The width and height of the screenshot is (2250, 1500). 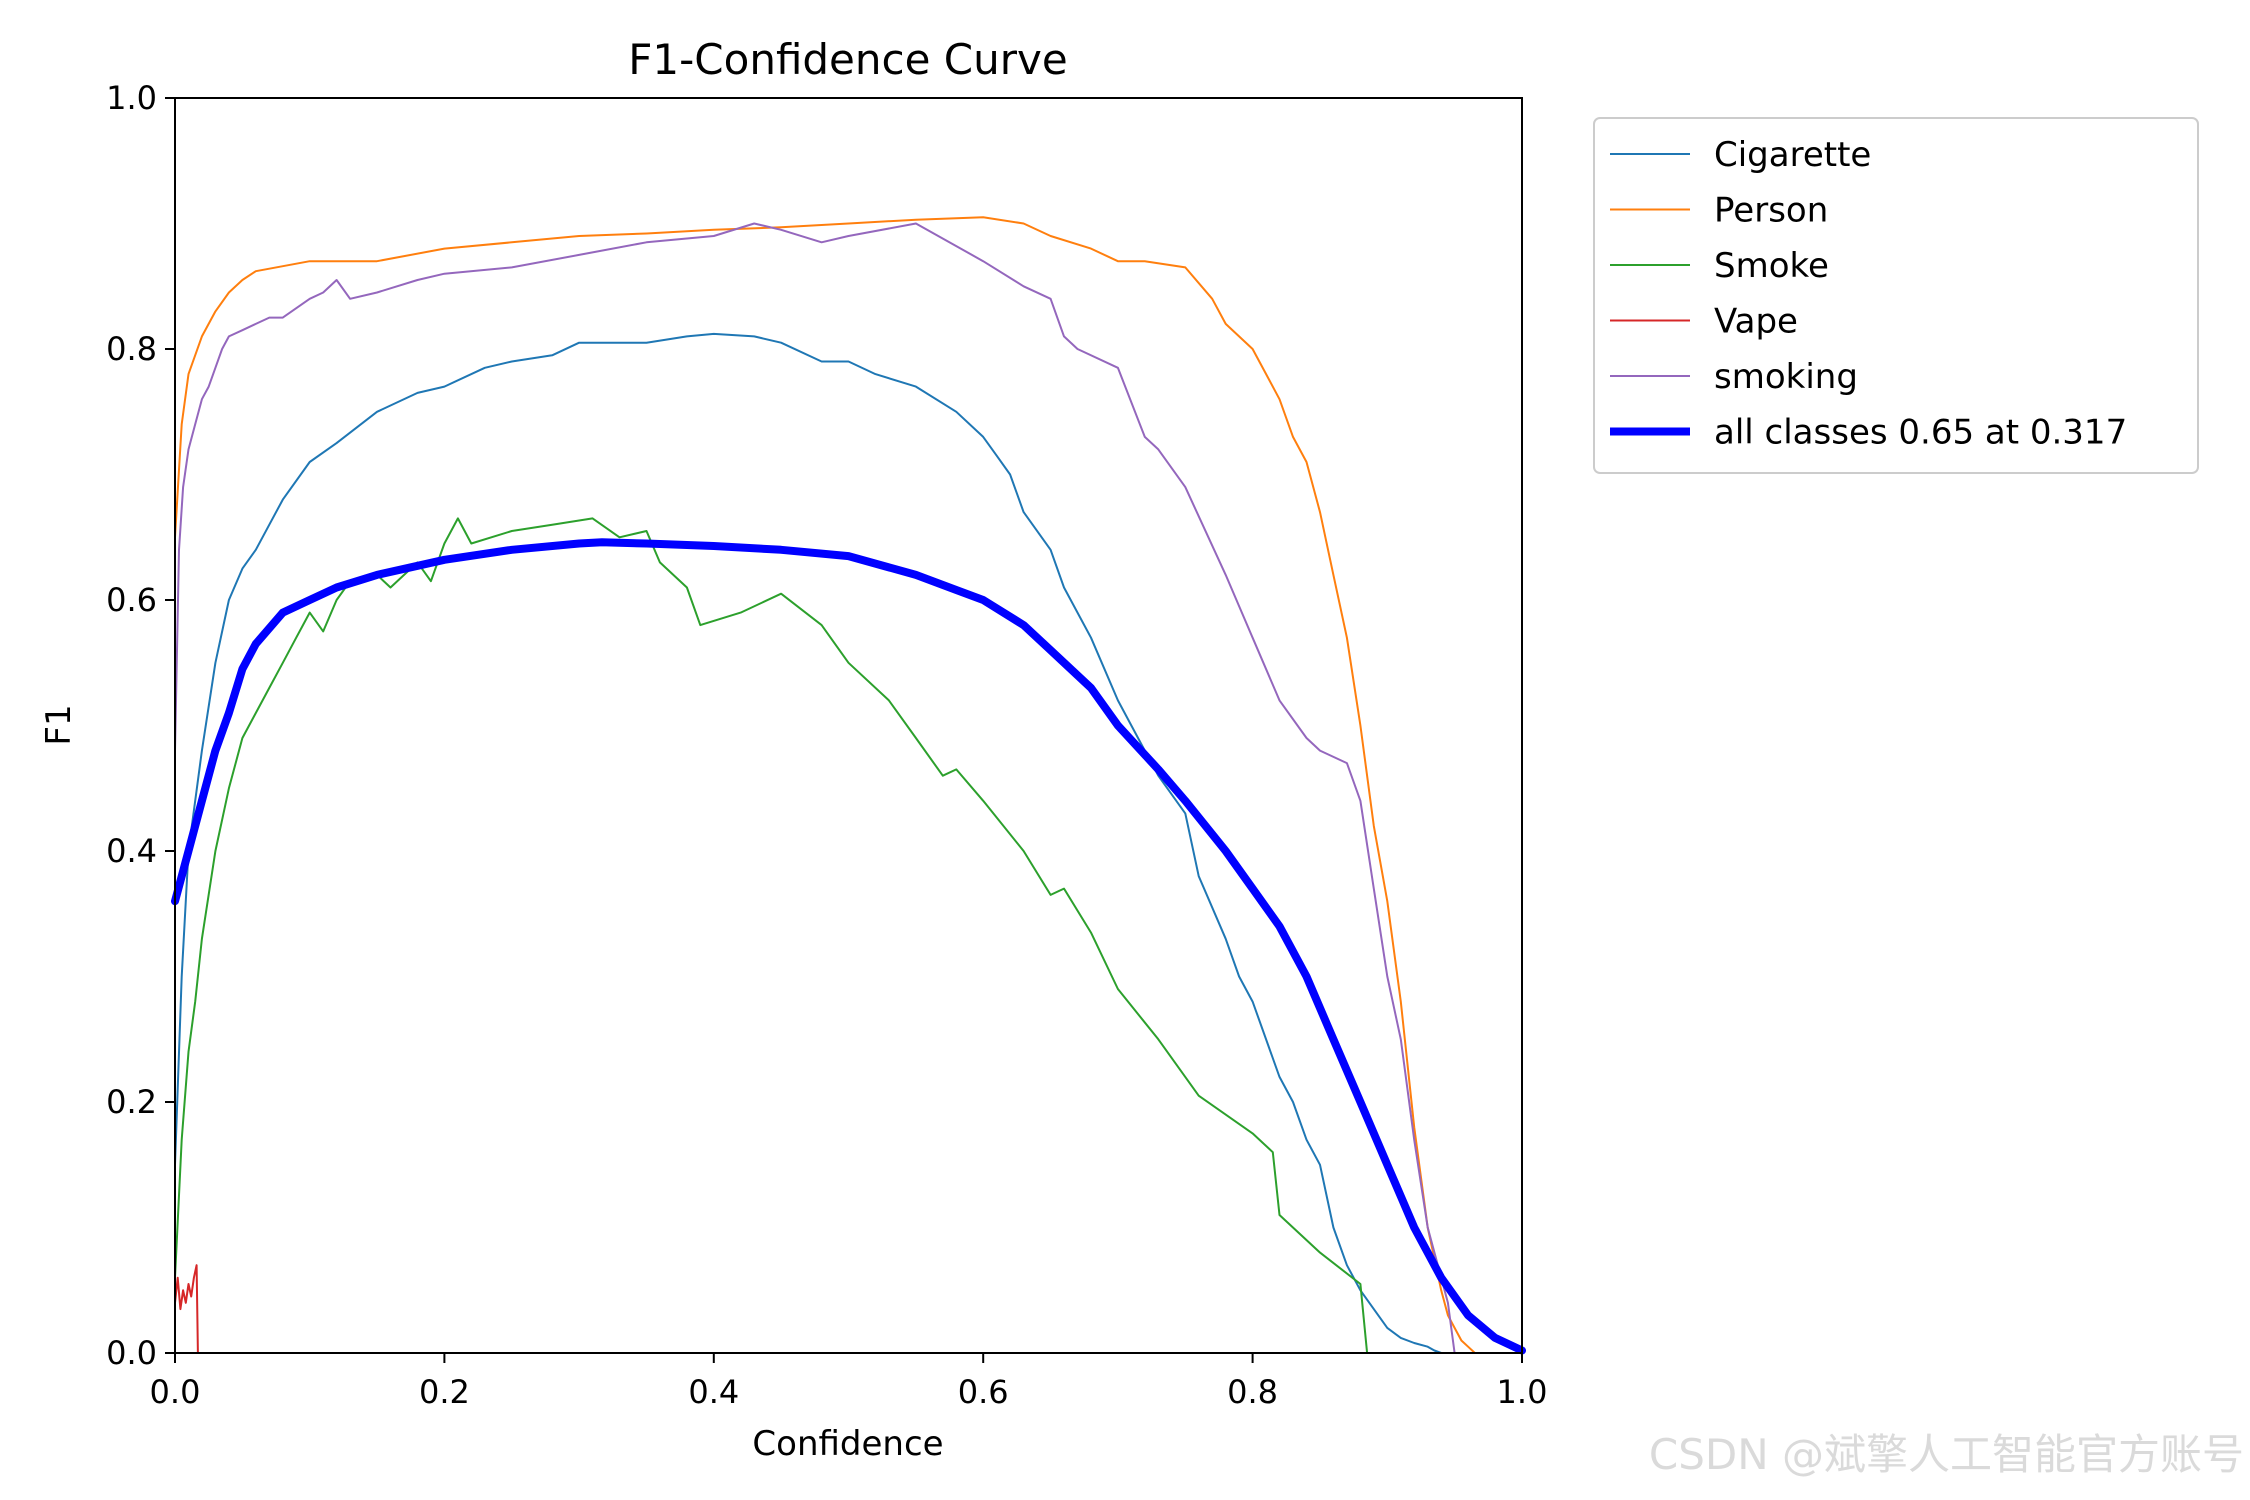 I want to click on legend-label-smoking: smoking, so click(x=1786, y=377).